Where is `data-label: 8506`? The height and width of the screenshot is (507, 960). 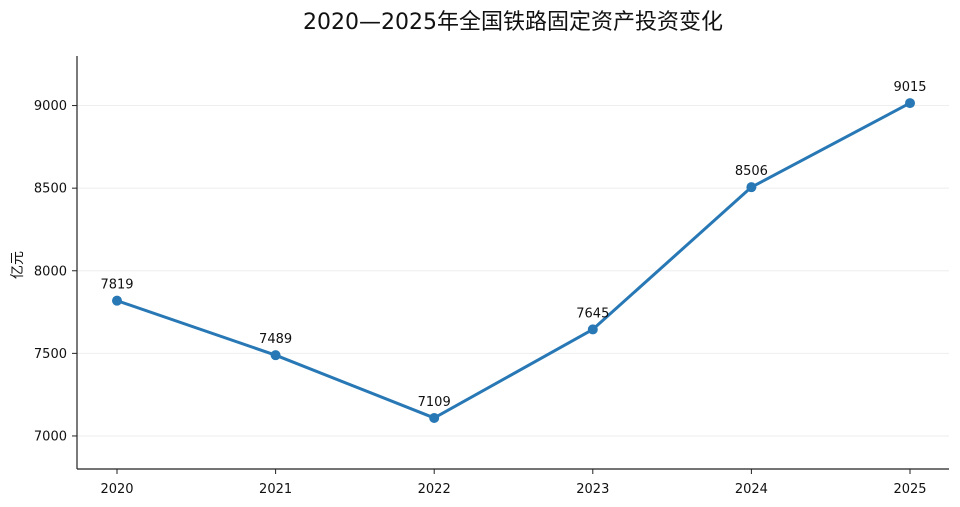 data-label: 8506 is located at coordinates (751, 171).